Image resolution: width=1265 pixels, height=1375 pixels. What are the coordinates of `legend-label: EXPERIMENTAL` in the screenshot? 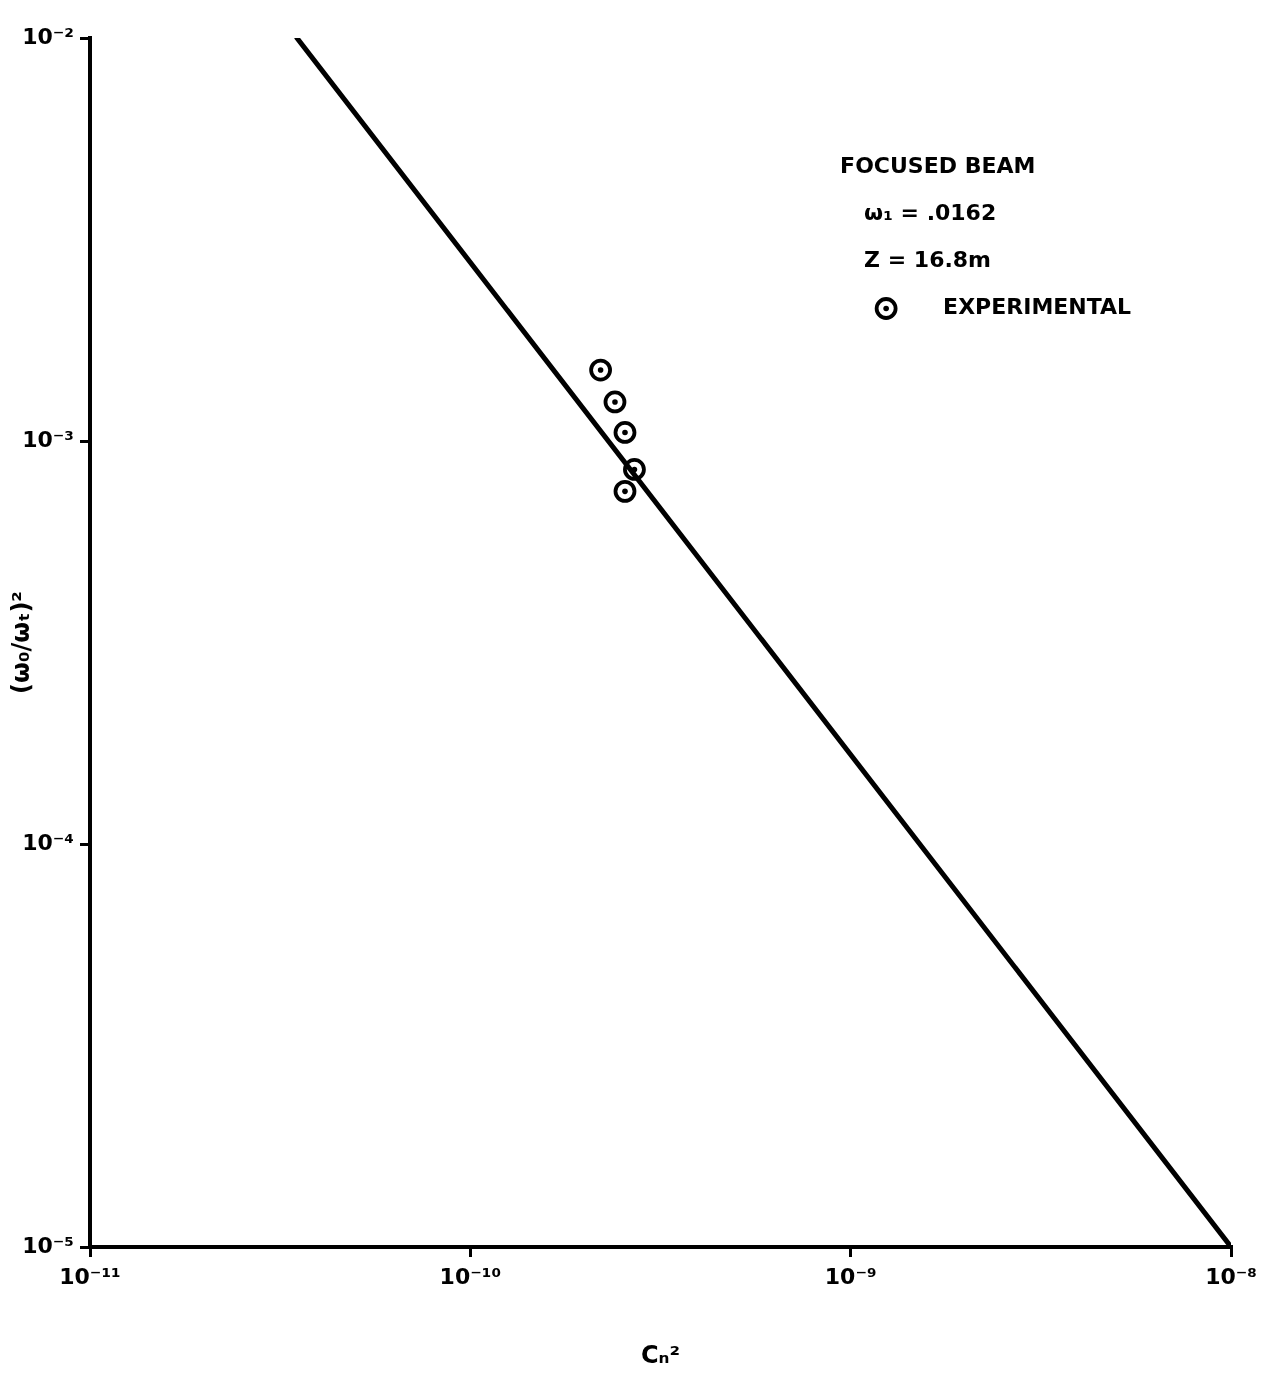 It's located at (1037, 307).